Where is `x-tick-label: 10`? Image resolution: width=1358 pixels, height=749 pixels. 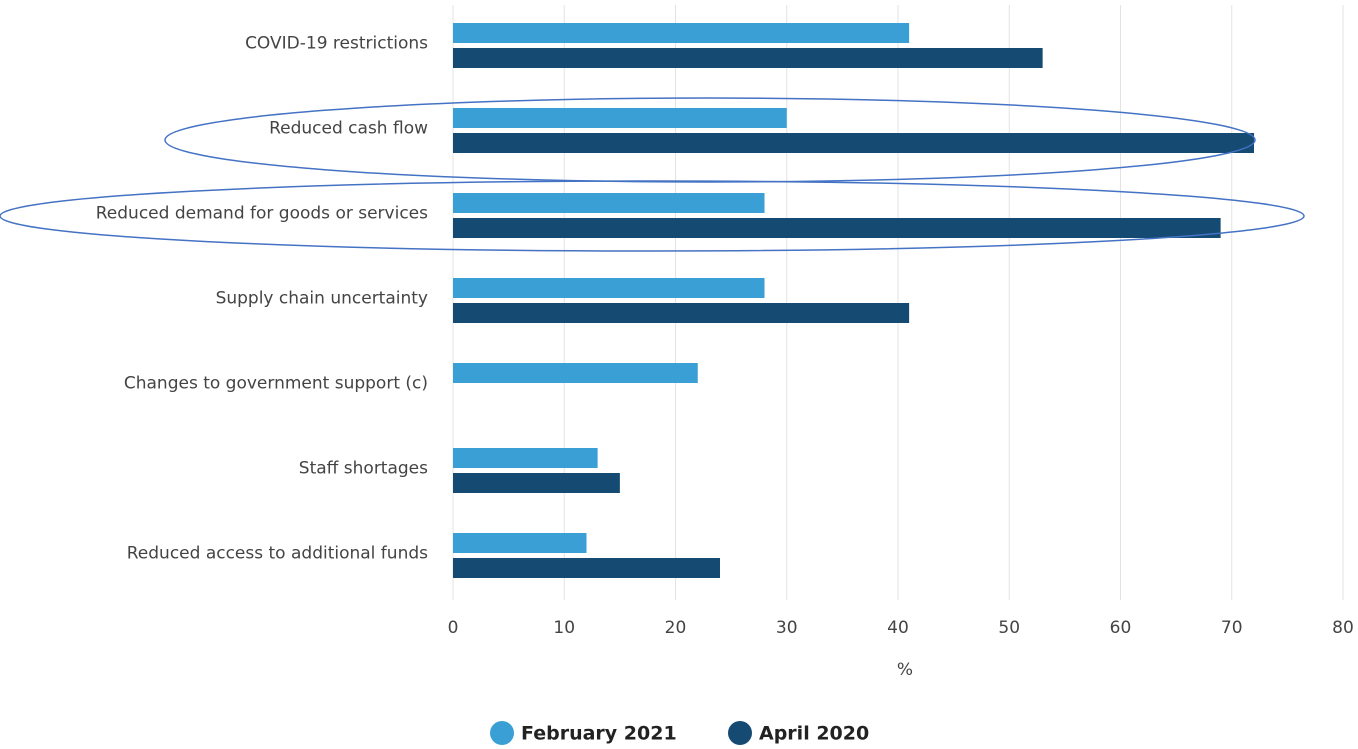 x-tick-label: 10 is located at coordinates (564, 628).